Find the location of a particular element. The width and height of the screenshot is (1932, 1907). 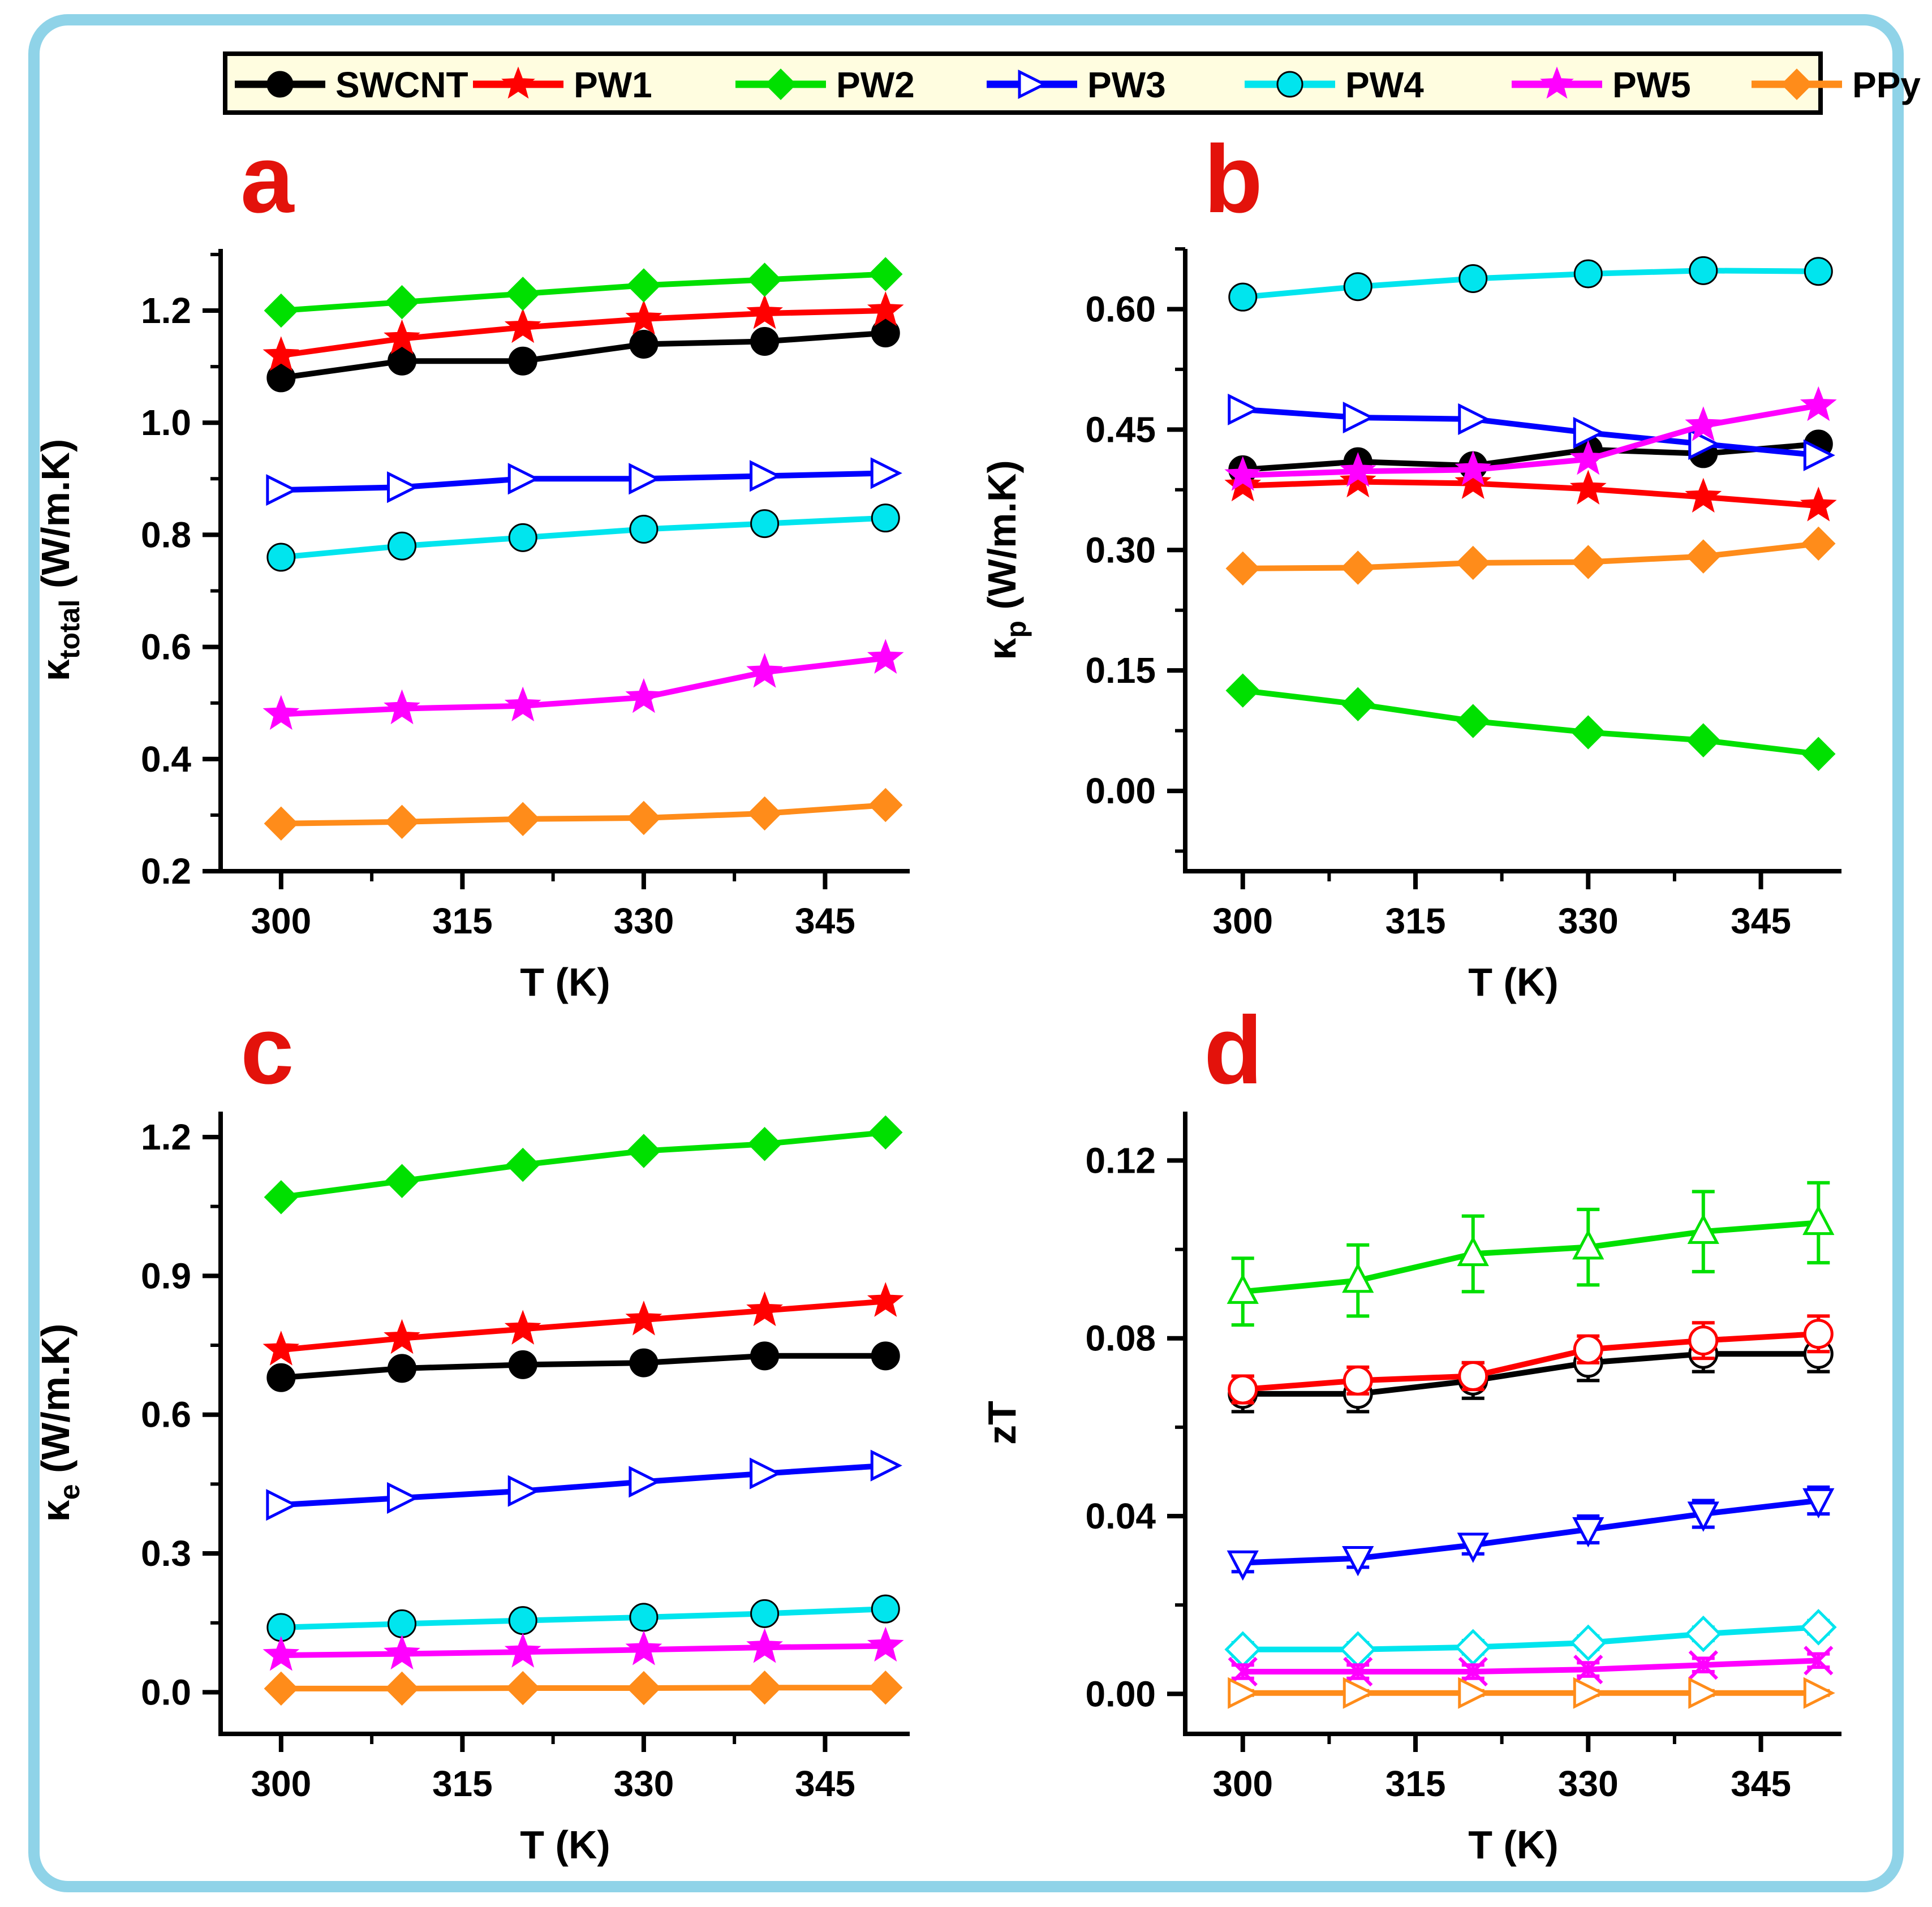

y-label-subscript: e is located at coordinates (69, 1492).